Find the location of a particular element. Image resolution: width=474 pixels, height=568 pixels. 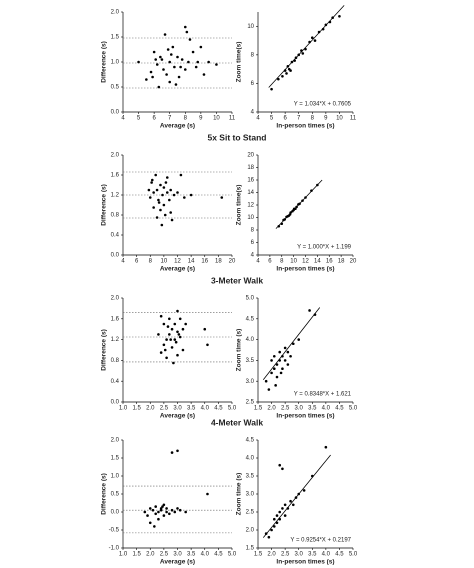

y-tick-label: 16 is located at coordinates (250, 181).